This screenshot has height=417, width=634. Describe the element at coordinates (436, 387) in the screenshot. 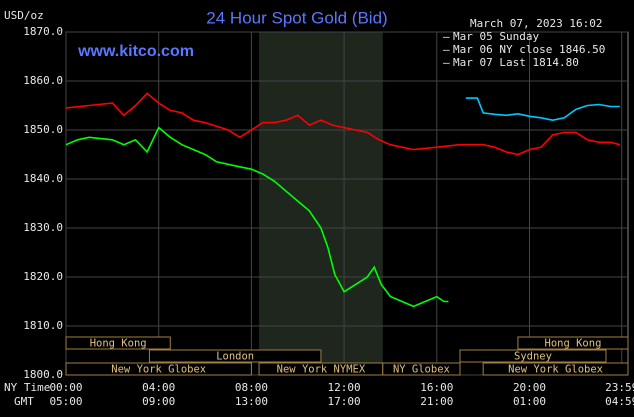

I see `x-tick-label: 16:00` at that location.